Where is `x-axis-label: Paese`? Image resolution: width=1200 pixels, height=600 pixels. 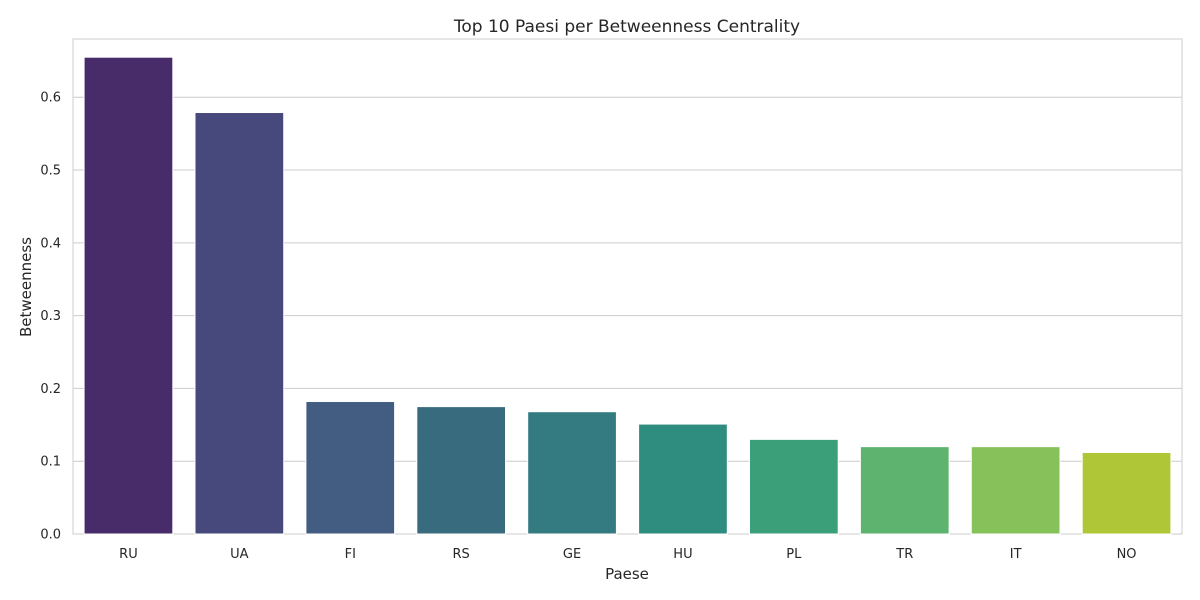 x-axis-label: Paese is located at coordinates (627, 574).